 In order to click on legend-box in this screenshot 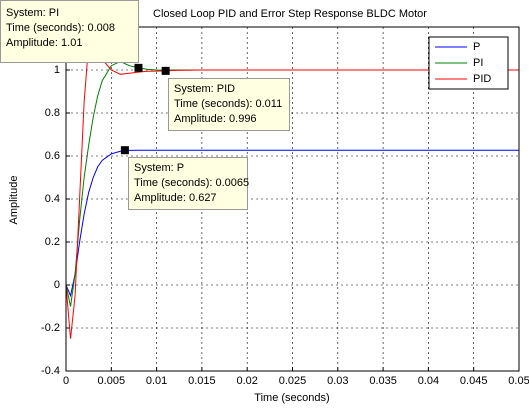, I will do `click(468, 63)`.